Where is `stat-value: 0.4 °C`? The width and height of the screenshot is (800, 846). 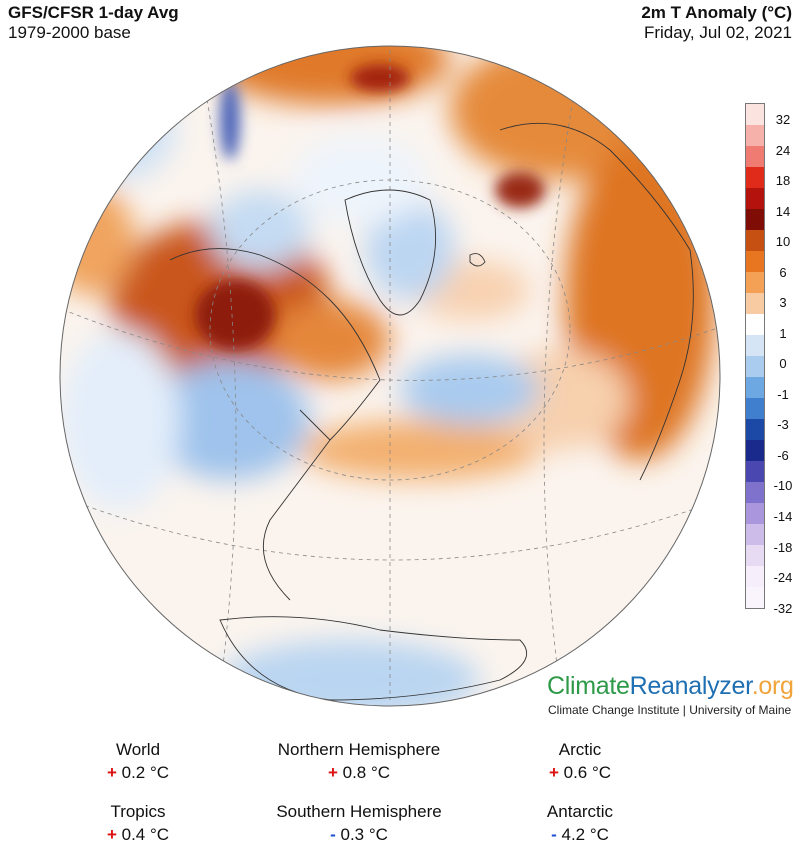
stat-value: 0.4 °C is located at coordinates (145, 834).